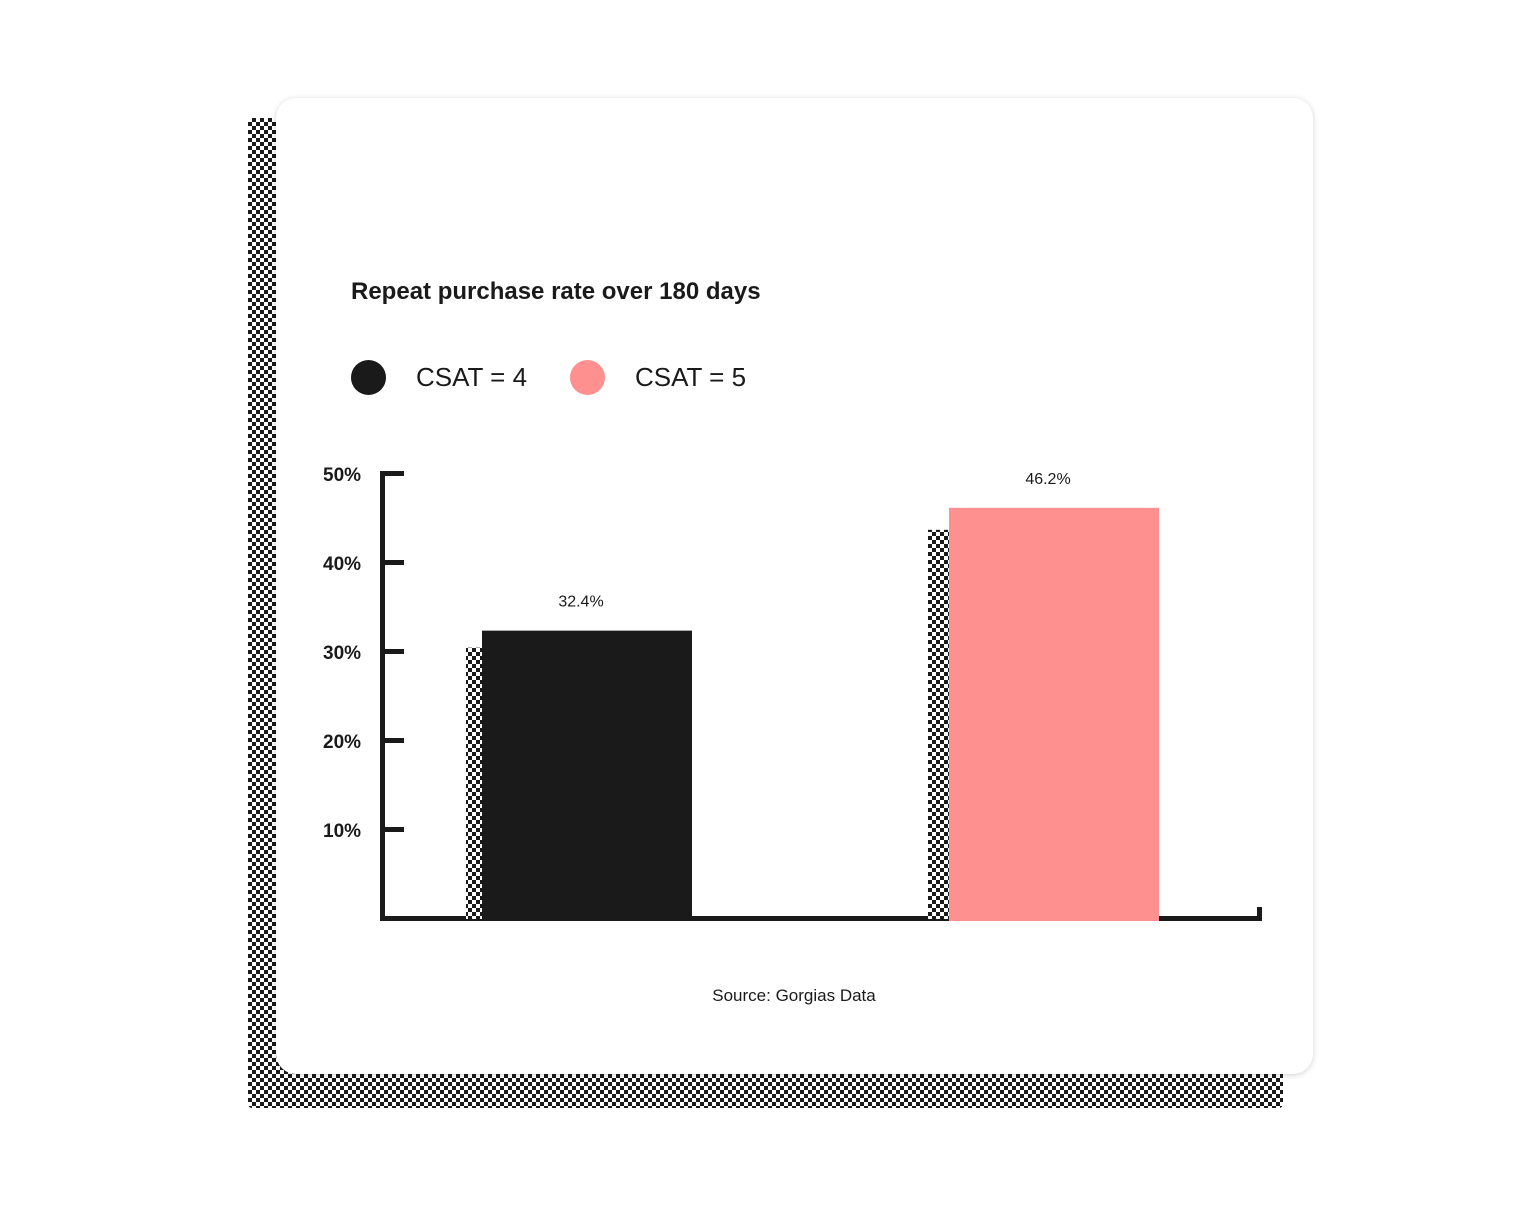 Image resolution: width=1524 pixels, height=1216 pixels. I want to click on y-tick-label: 50%, so click(342, 475).